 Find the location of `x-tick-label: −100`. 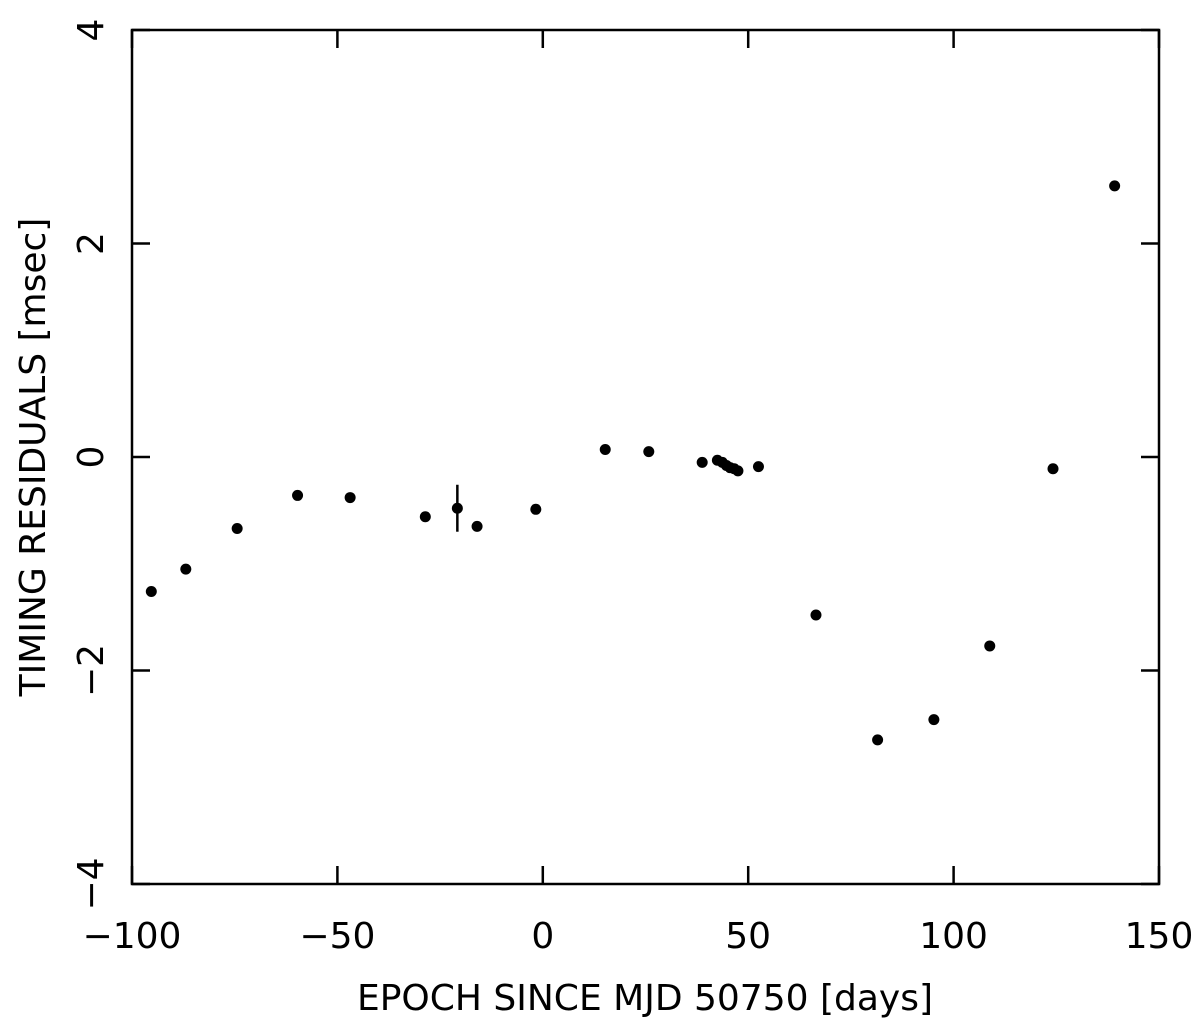

x-tick-label: −100 is located at coordinates (132, 936).